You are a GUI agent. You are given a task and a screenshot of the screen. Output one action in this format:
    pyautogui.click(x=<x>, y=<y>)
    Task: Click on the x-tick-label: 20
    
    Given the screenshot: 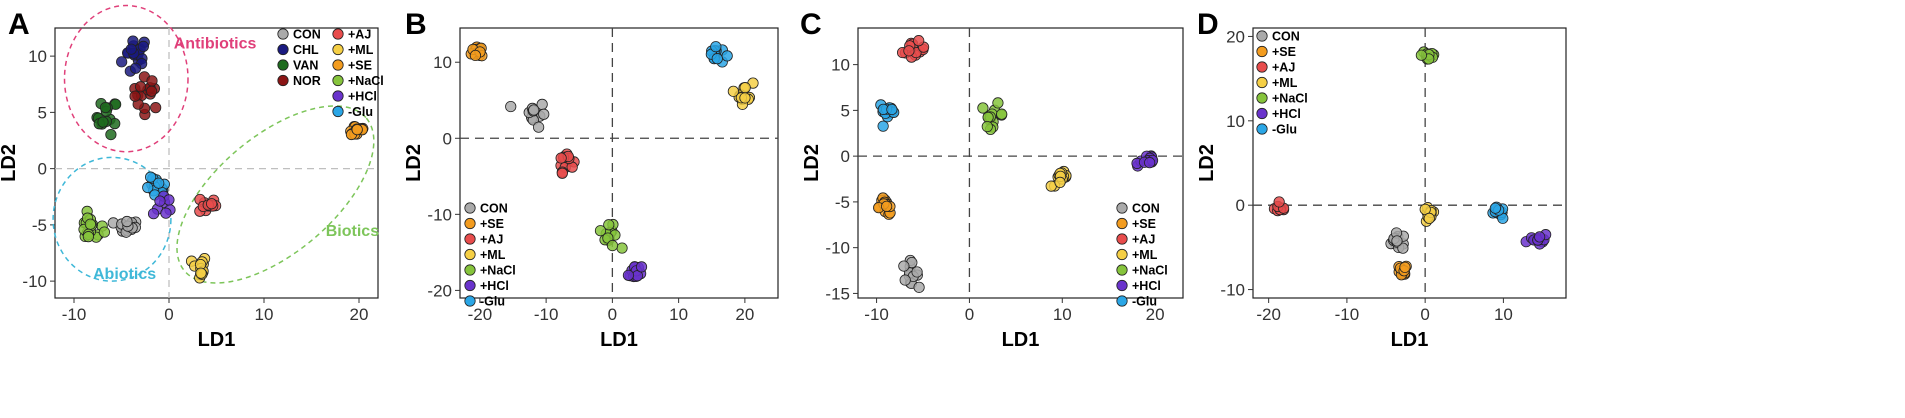 What is the action you would take?
    pyautogui.click(x=359, y=314)
    